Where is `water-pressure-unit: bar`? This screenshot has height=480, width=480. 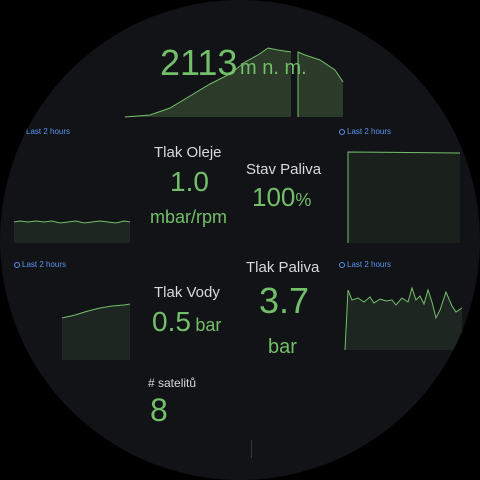 water-pressure-unit: bar is located at coordinates (208, 325).